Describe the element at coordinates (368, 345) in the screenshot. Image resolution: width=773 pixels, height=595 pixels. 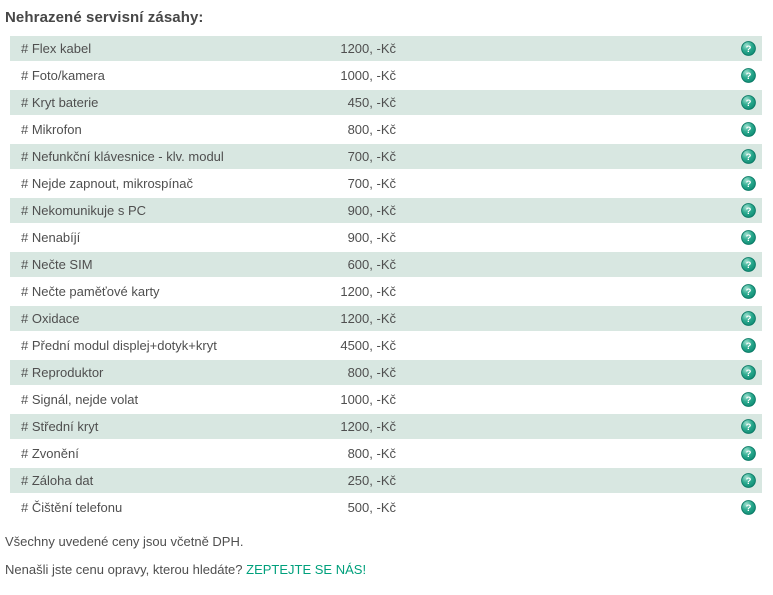
I see `price-label: 4500, -Kč` at that location.